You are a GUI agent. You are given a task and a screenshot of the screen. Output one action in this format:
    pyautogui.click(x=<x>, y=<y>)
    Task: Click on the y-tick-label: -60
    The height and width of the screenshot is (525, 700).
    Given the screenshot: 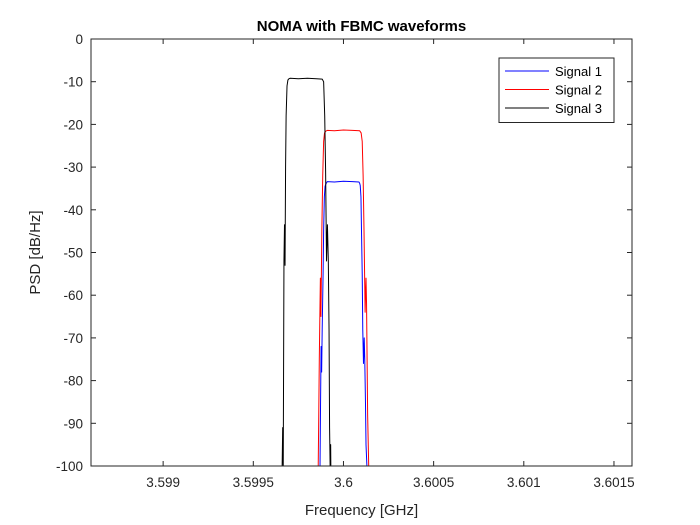 What is the action you would take?
    pyautogui.click(x=73, y=295)
    